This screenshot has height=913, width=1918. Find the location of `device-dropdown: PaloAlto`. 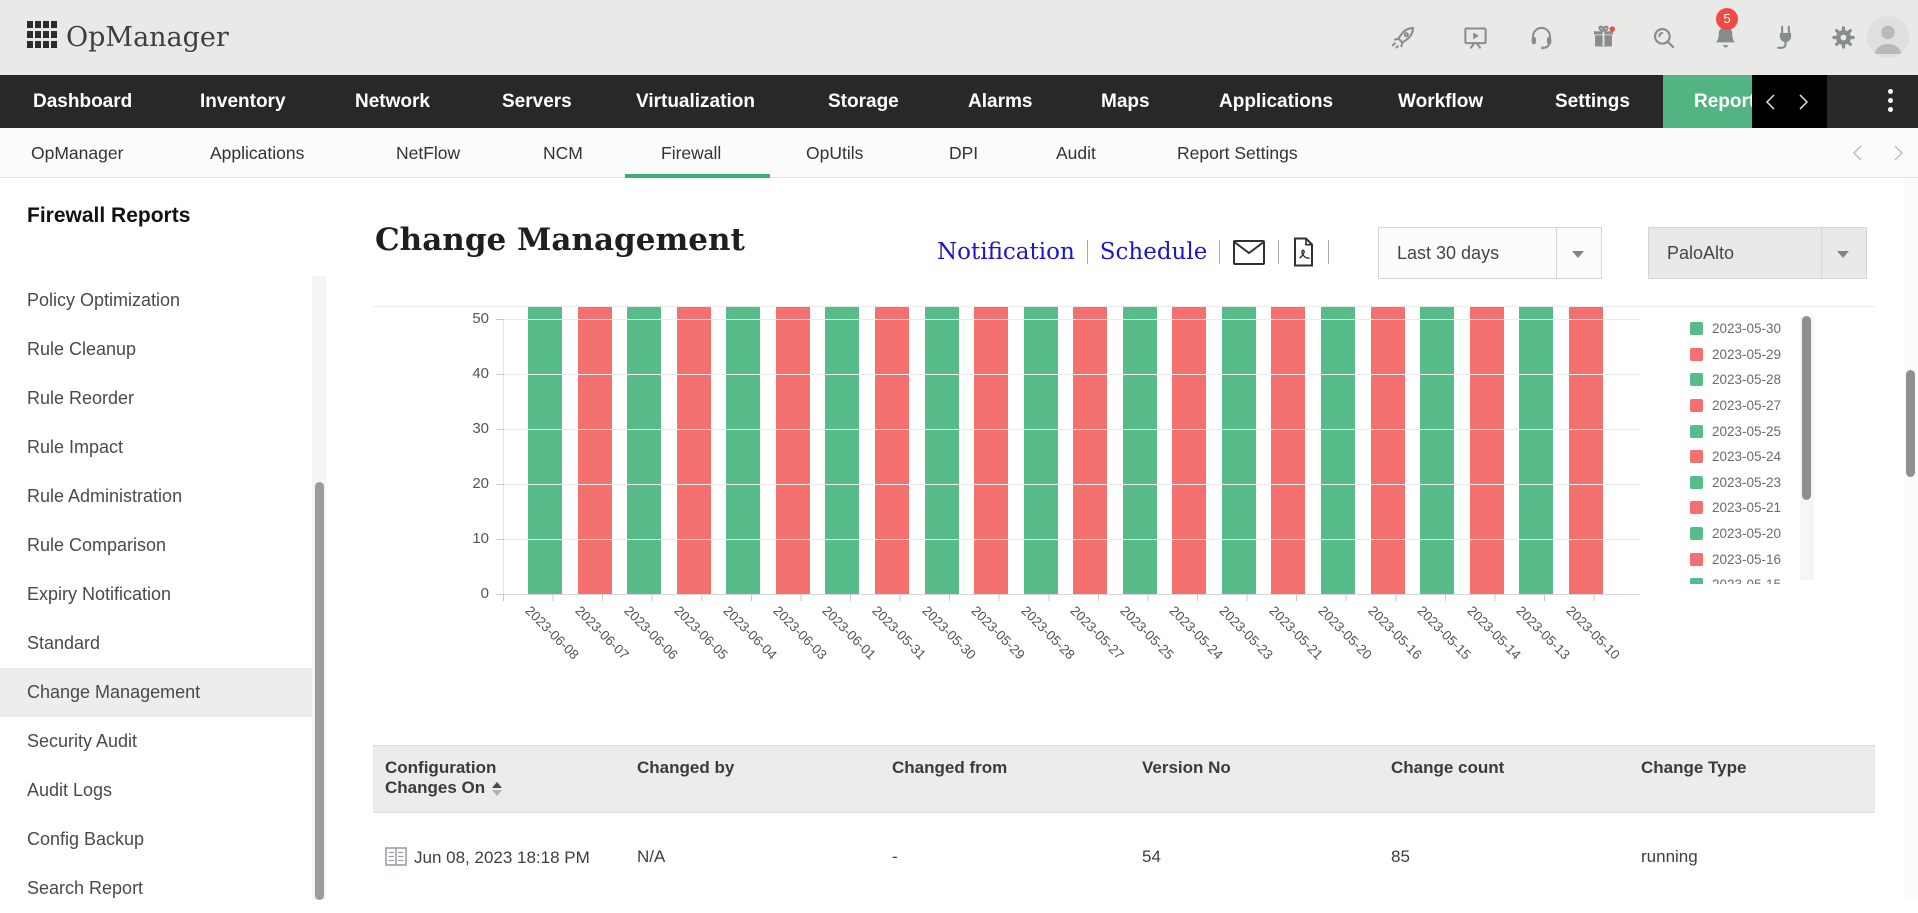

device-dropdown: PaloAlto is located at coordinates (1757, 253).